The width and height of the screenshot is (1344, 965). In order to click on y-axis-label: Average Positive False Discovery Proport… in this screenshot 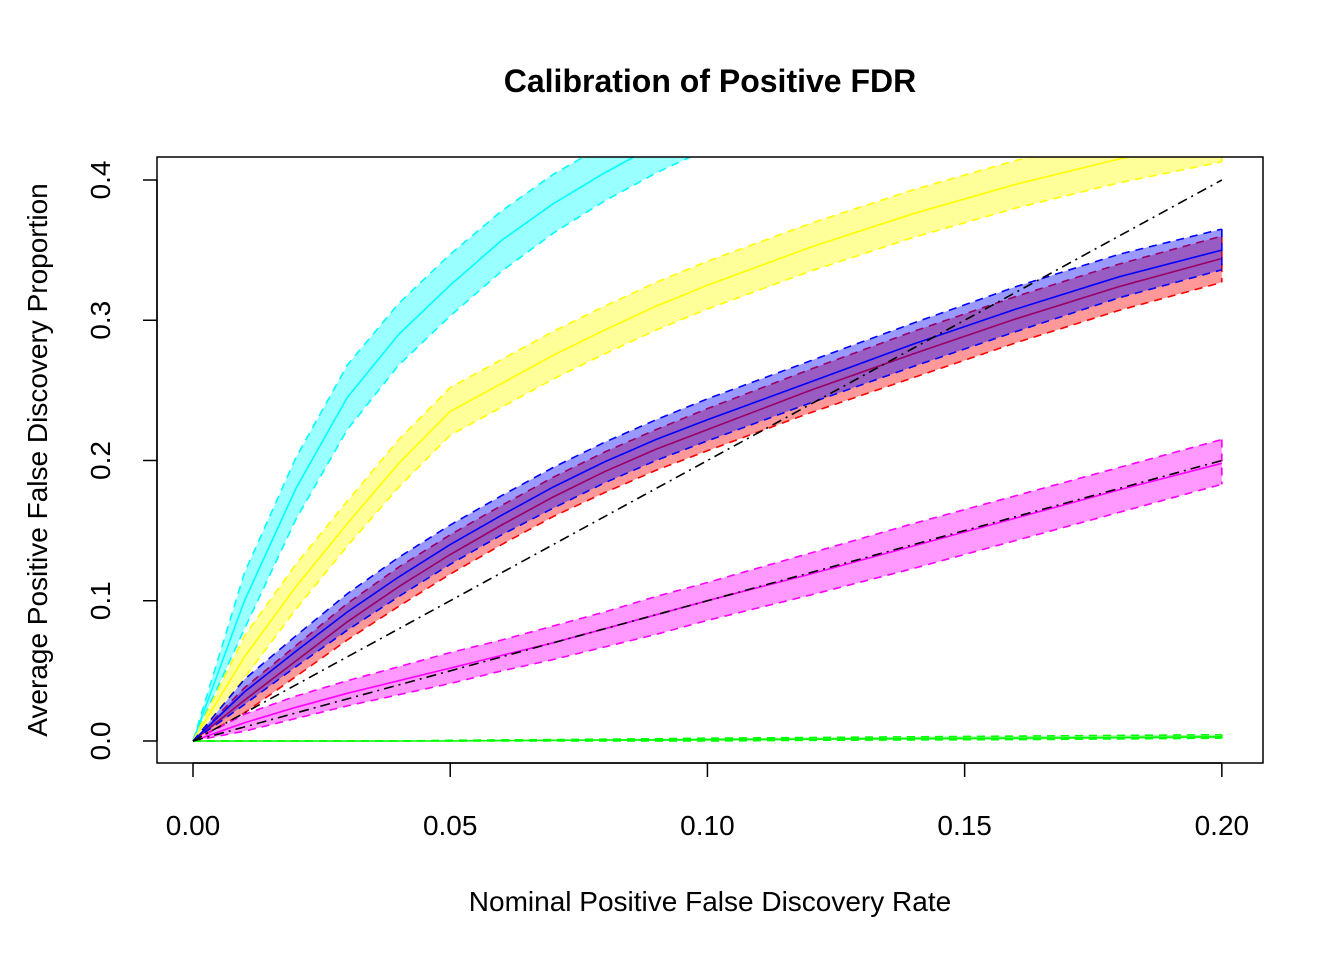, I will do `click(37, 460)`.